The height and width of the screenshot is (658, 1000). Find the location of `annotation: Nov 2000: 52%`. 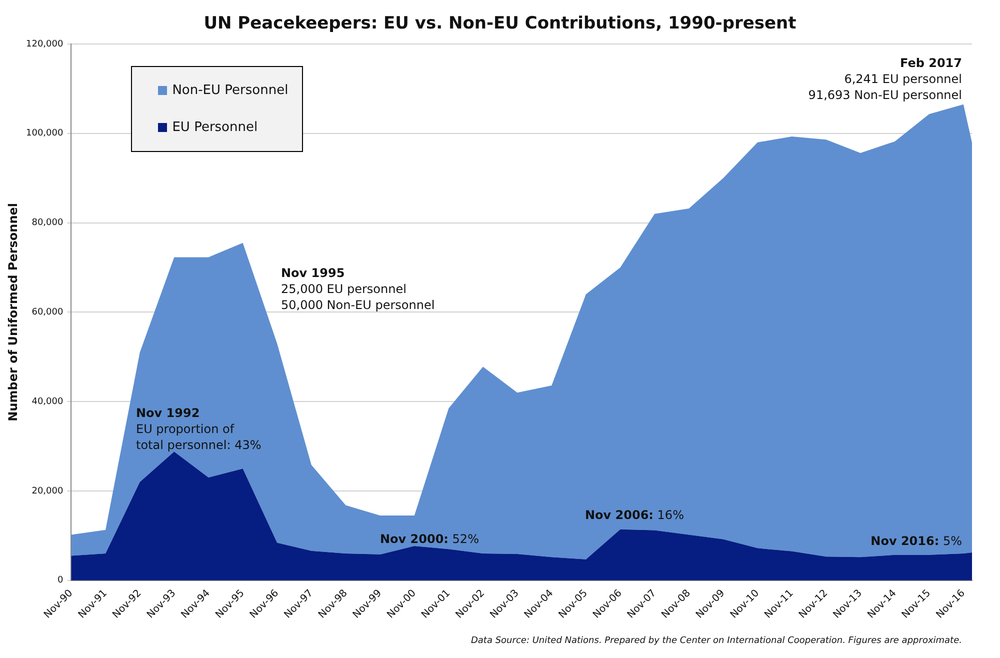

annotation: Nov 2000: 52% is located at coordinates (429, 539).